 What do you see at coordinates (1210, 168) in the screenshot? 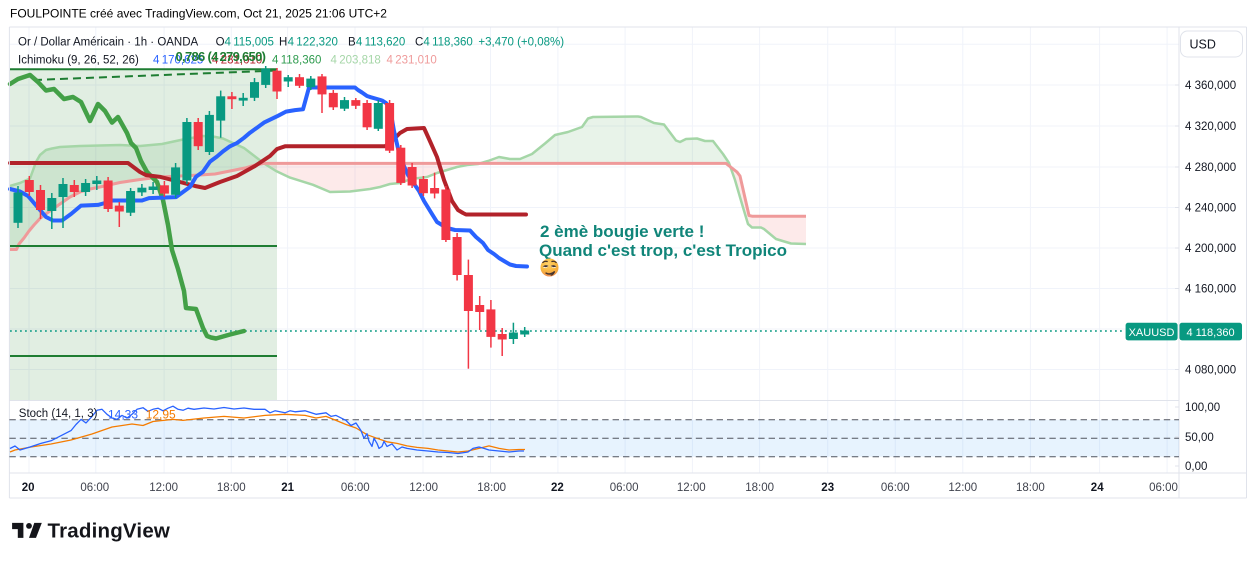
I see `svg-text: 4 280,000` at bounding box center [1210, 168].